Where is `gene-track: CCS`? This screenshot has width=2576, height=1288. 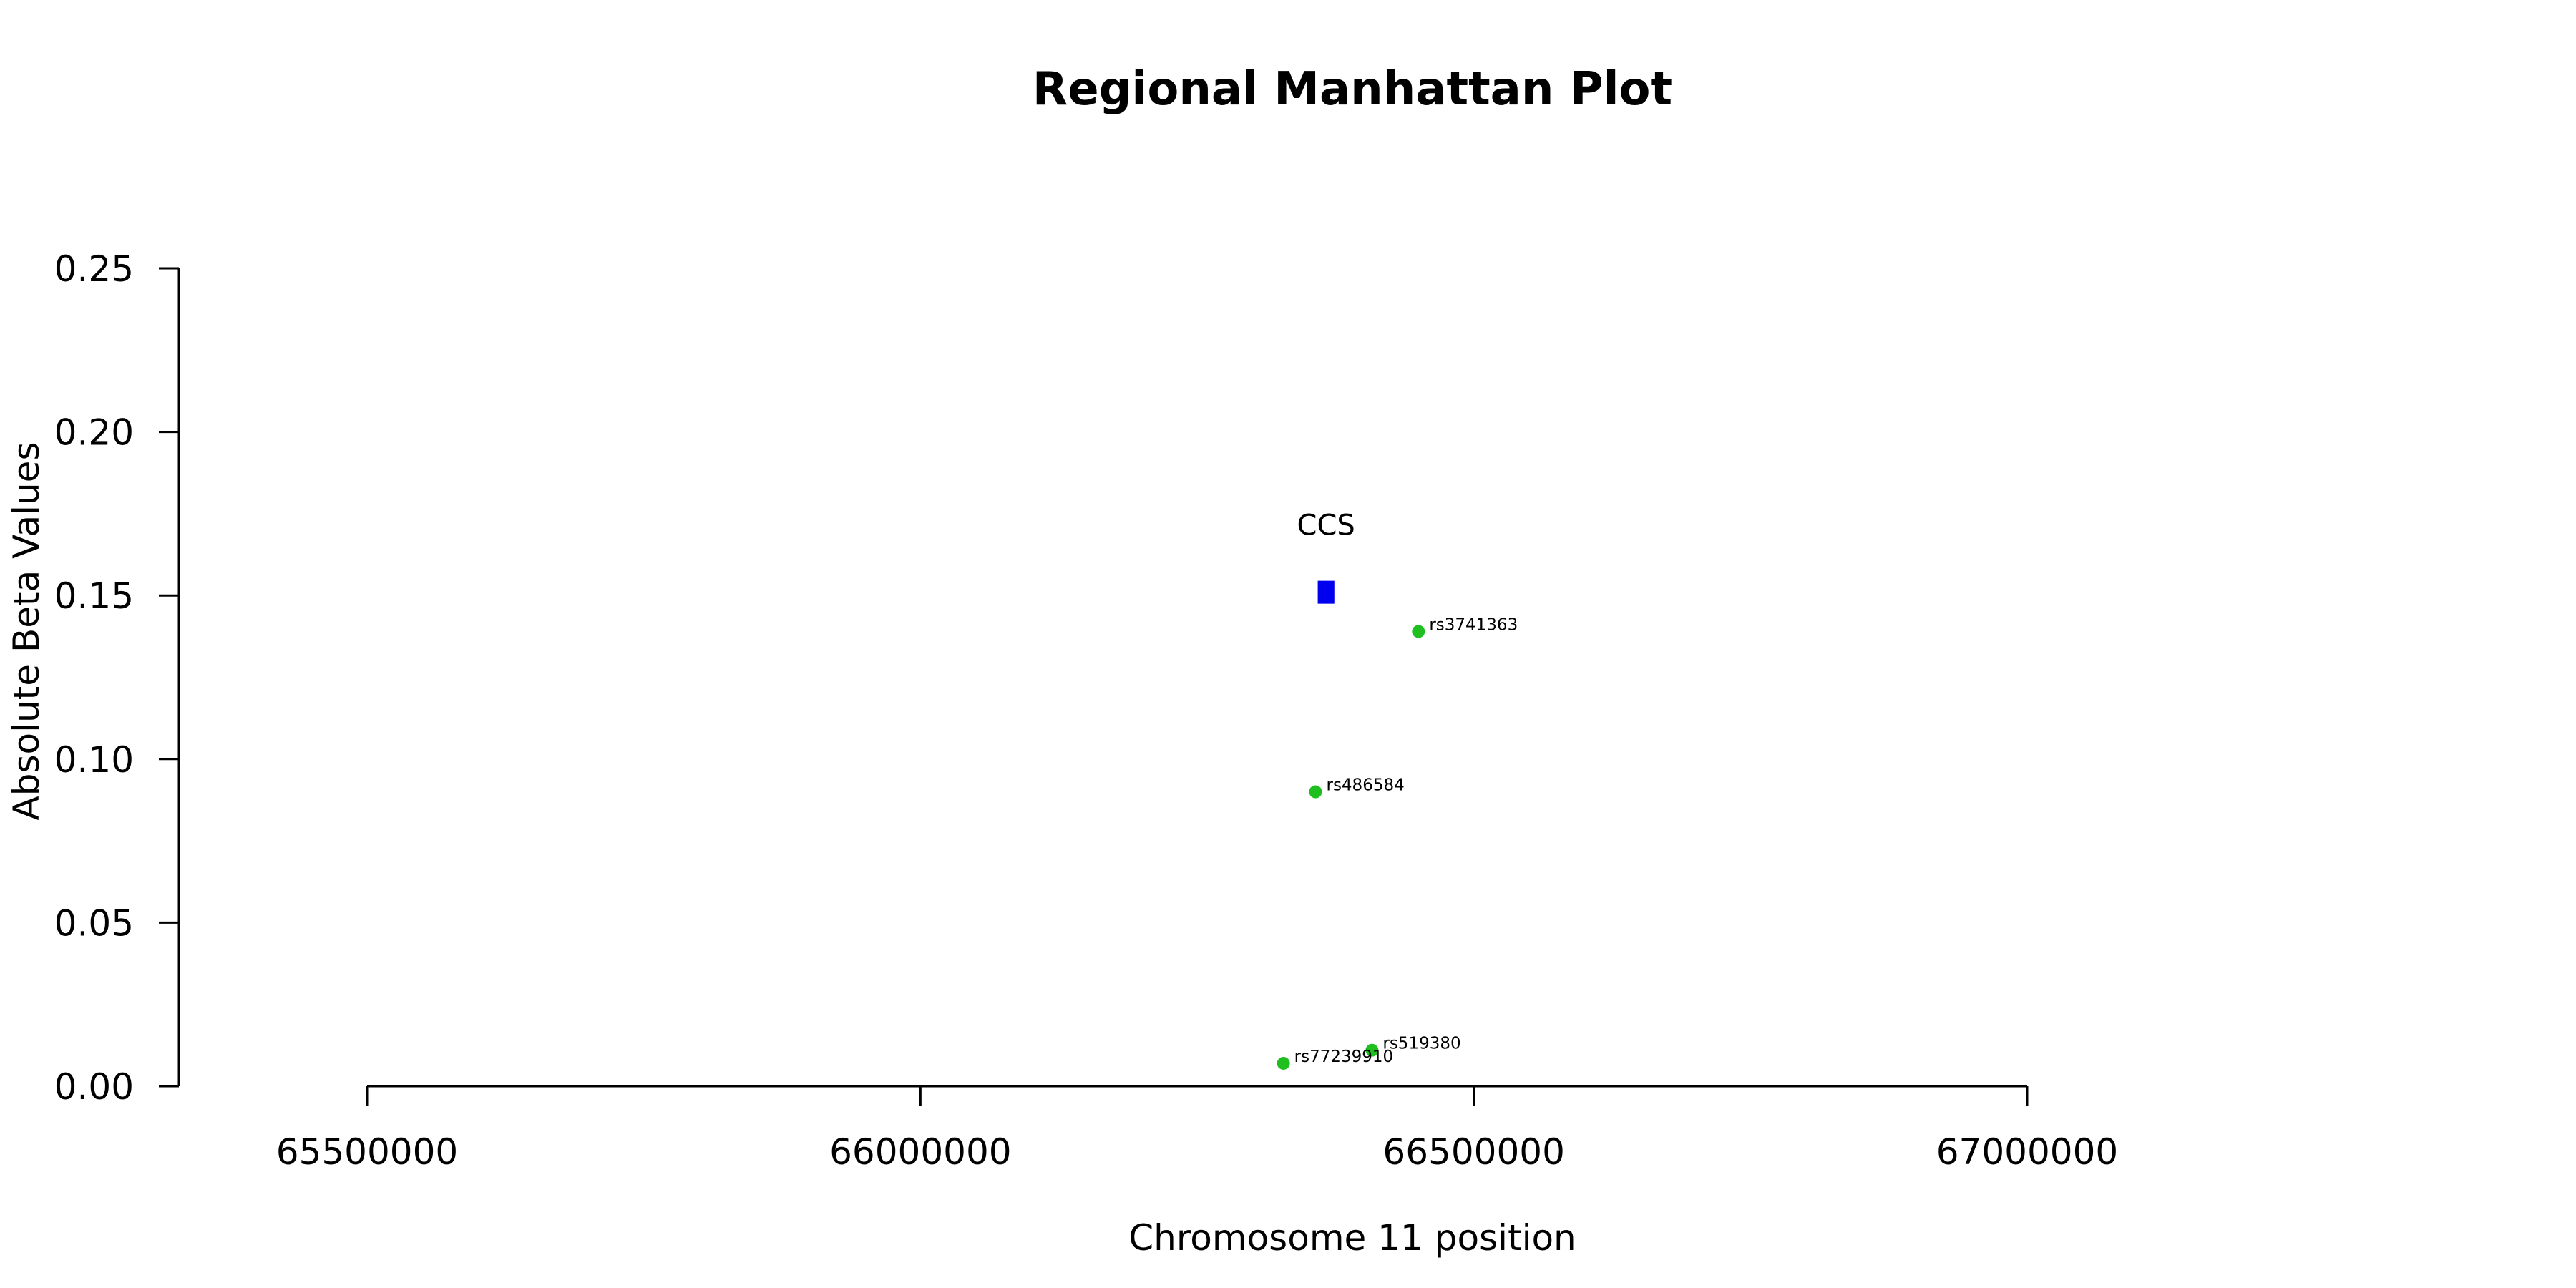 gene-track: CCS is located at coordinates (1326, 556).